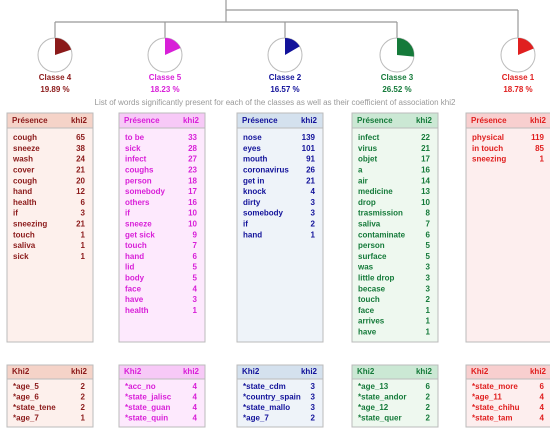 The image size is (550, 433). I want to click on class-label: Classe 3, so click(397, 77).